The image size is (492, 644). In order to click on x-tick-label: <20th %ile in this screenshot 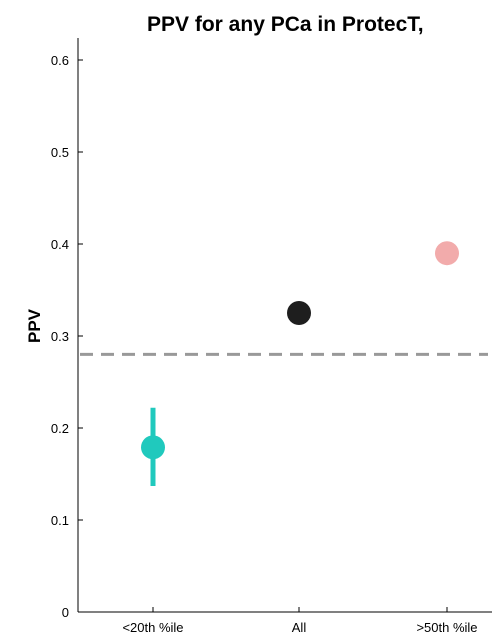, I will do `click(152, 627)`.